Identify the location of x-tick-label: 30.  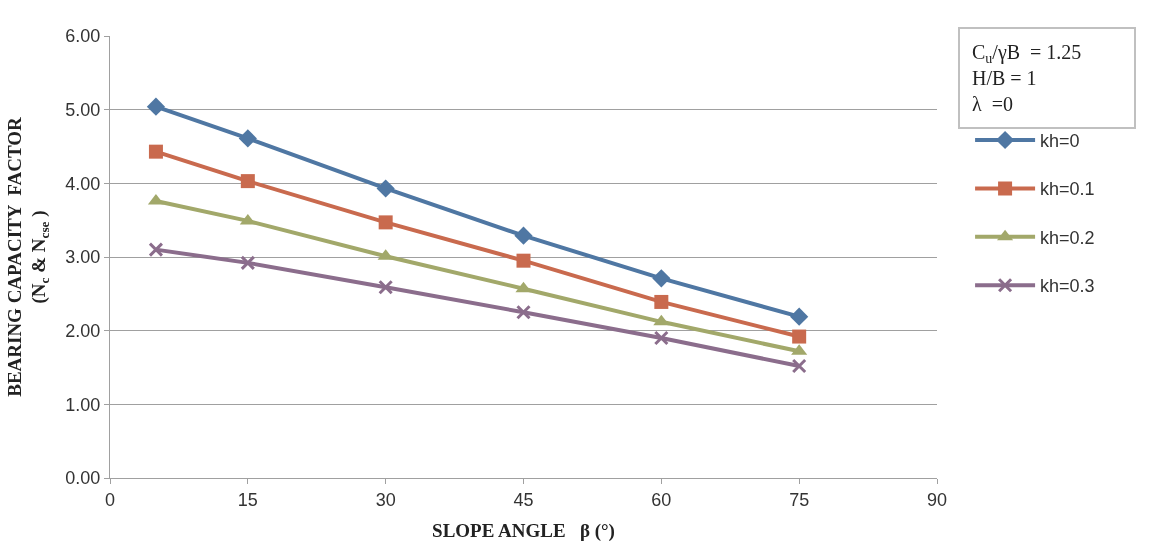
(385, 499).